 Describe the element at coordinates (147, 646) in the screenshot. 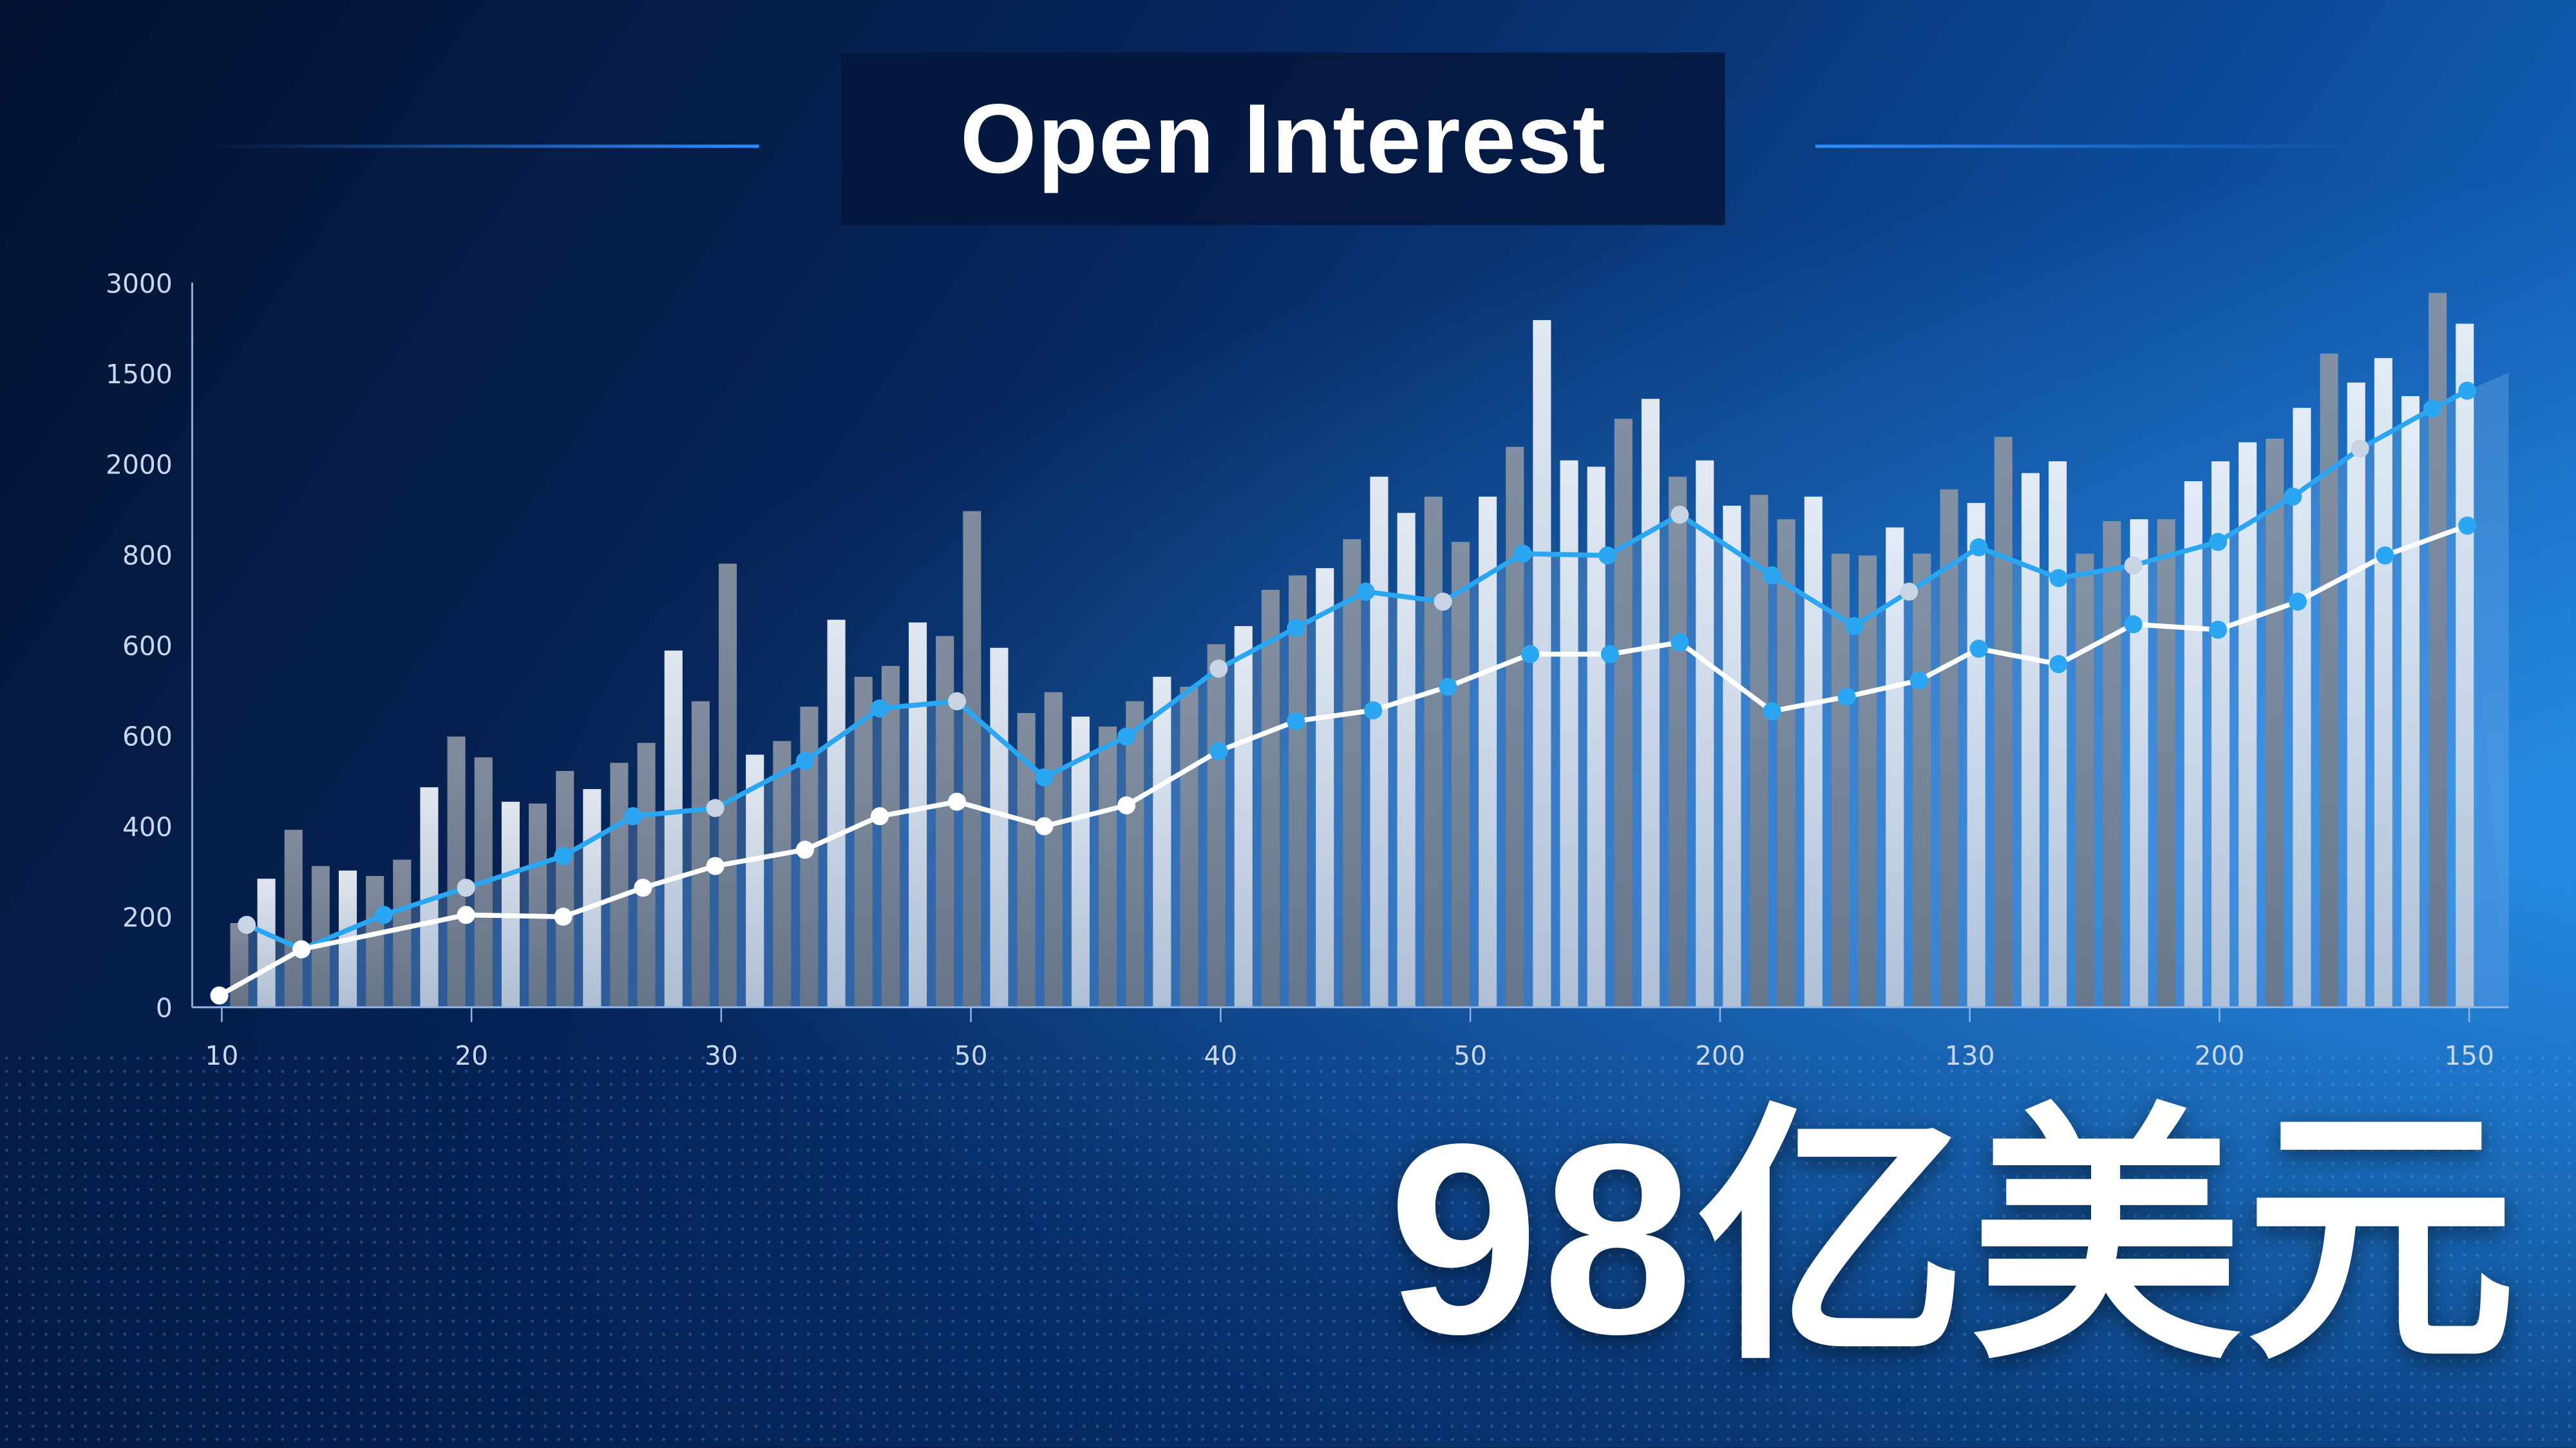

I see `y-tick-label: 600` at that location.